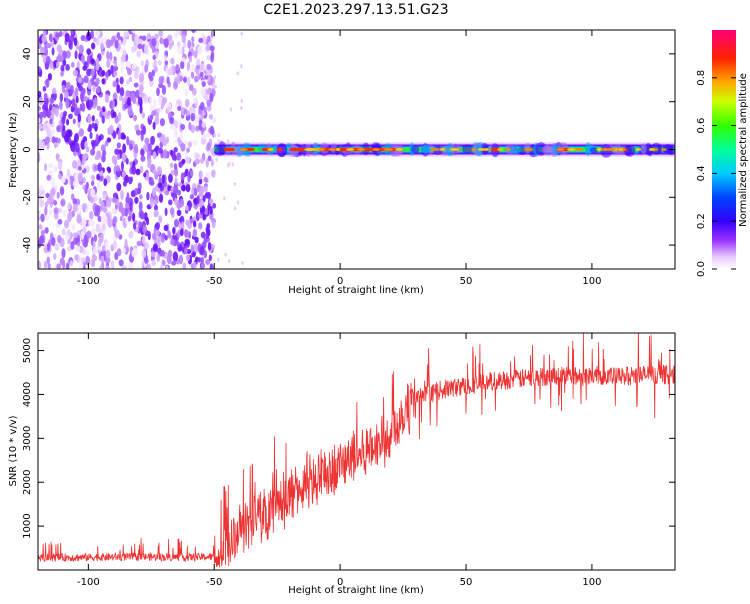 The width and height of the screenshot is (750, 604). Describe the element at coordinates (27, 525) in the screenshot. I see `snr-ytick-label: 1000` at that location.